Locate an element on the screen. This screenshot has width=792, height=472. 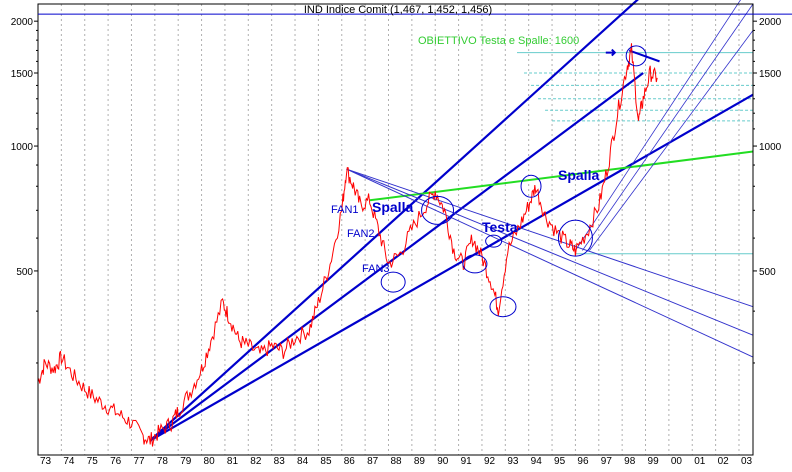
y-tick-label-right: 1500 is located at coordinates (770, 74).